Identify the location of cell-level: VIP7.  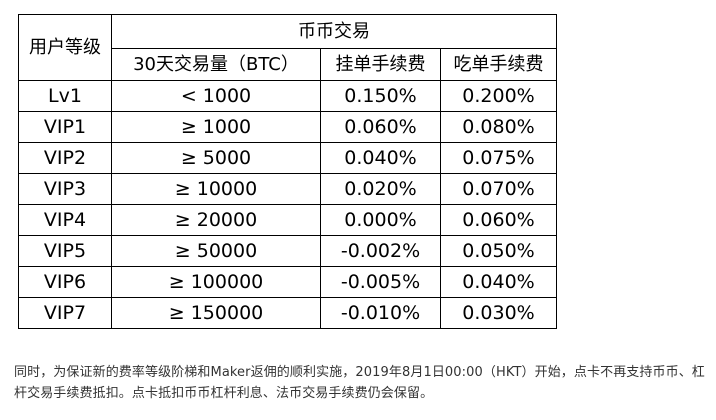
(65, 313).